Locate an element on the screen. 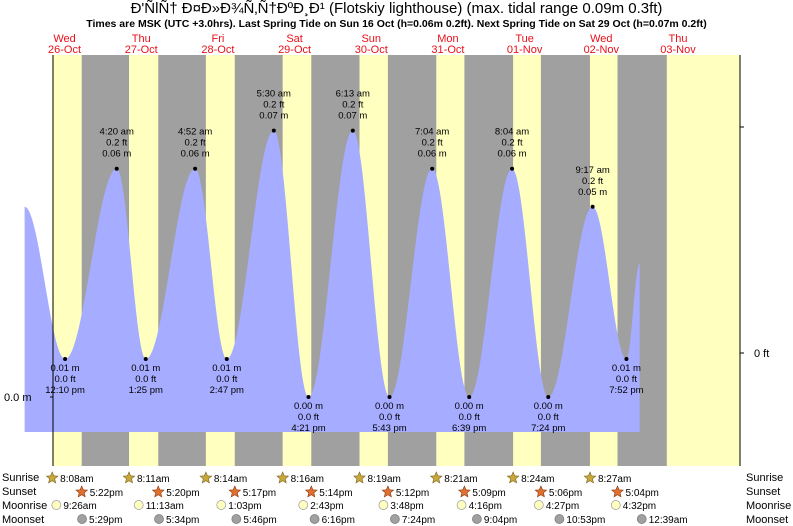 This screenshot has width=793, height=526. moonset-time: 10:53pm is located at coordinates (585, 520).